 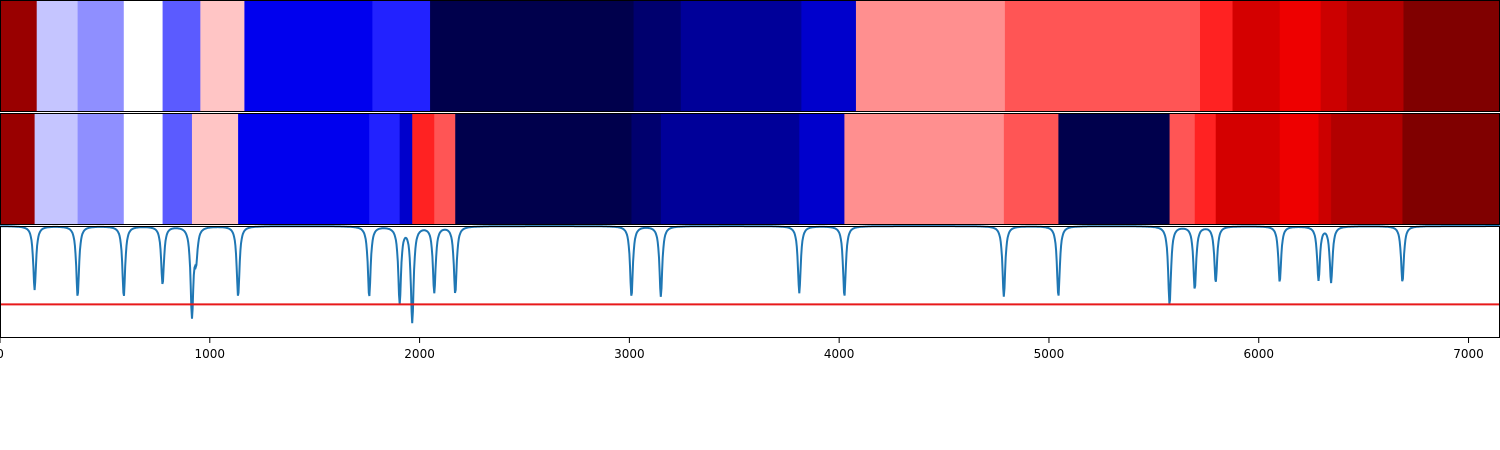 What do you see at coordinates (1468, 354) in the screenshot?
I see `x-tick-label: 7000` at bounding box center [1468, 354].